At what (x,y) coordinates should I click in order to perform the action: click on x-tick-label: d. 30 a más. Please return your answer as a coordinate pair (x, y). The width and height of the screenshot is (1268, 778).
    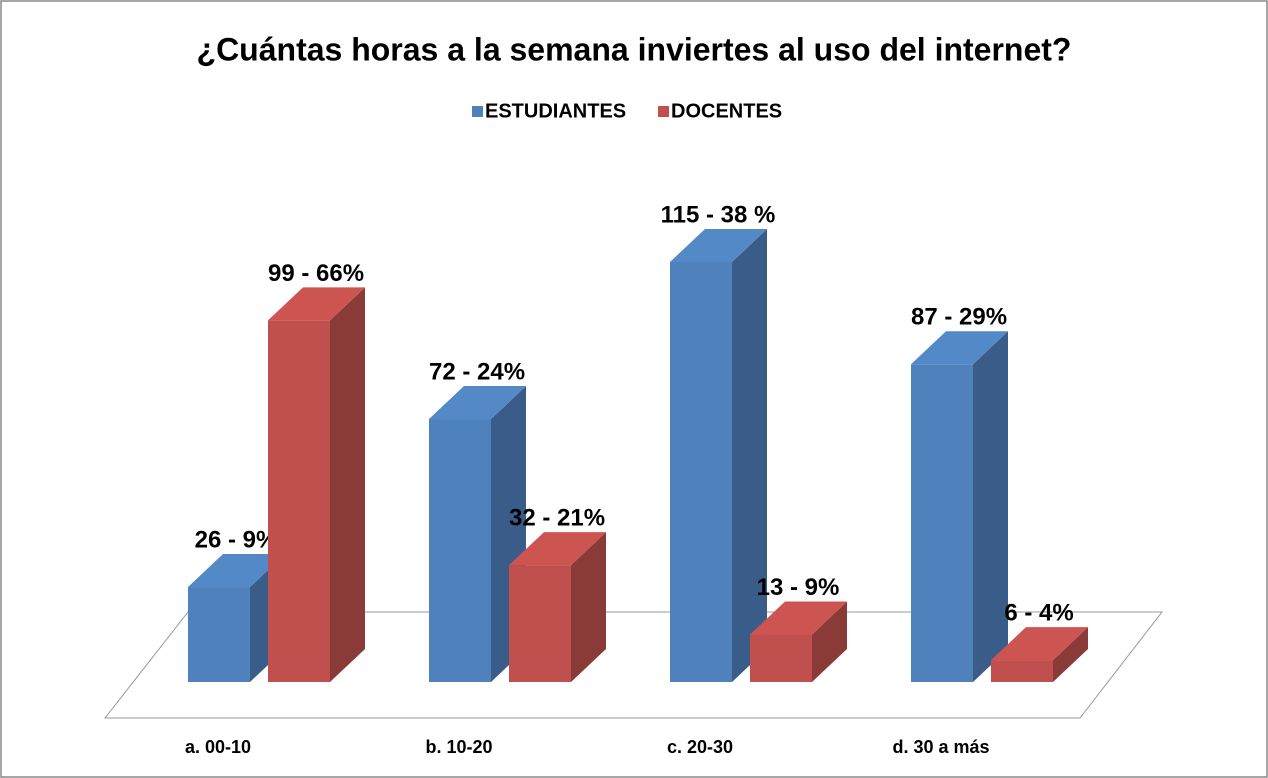
    Looking at the image, I should click on (940, 747).